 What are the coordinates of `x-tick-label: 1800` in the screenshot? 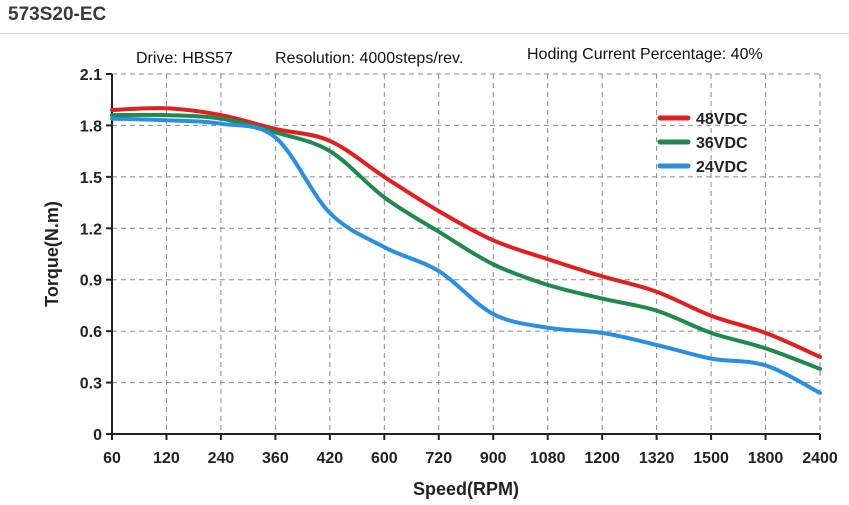 It's located at (766, 458).